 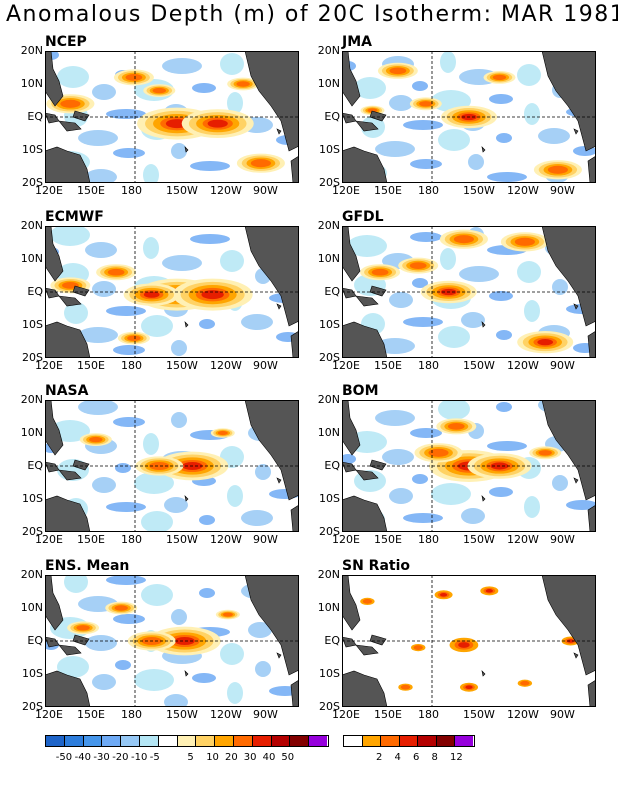 What do you see at coordinates (172, 108) in the screenshot?
I see `map-panel: NCEP` at bounding box center [172, 108].